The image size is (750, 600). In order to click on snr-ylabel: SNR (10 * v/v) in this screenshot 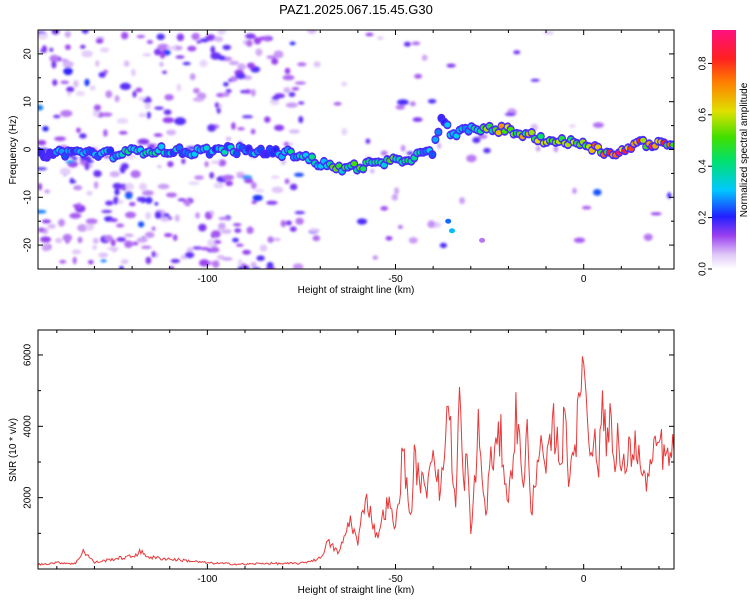, I will do `click(13, 450)`.